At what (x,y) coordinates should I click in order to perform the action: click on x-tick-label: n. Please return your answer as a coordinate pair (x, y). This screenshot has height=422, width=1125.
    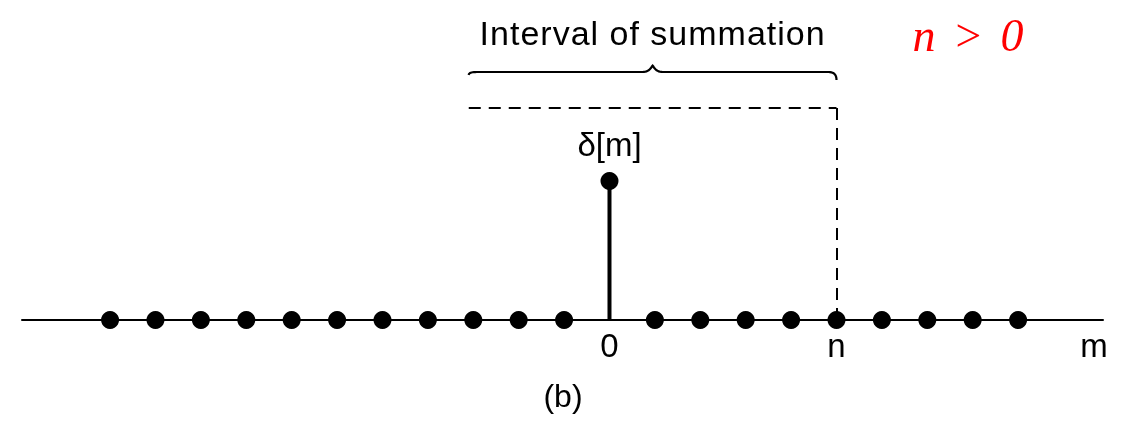
    Looking at the image, I should click on (836, 345).